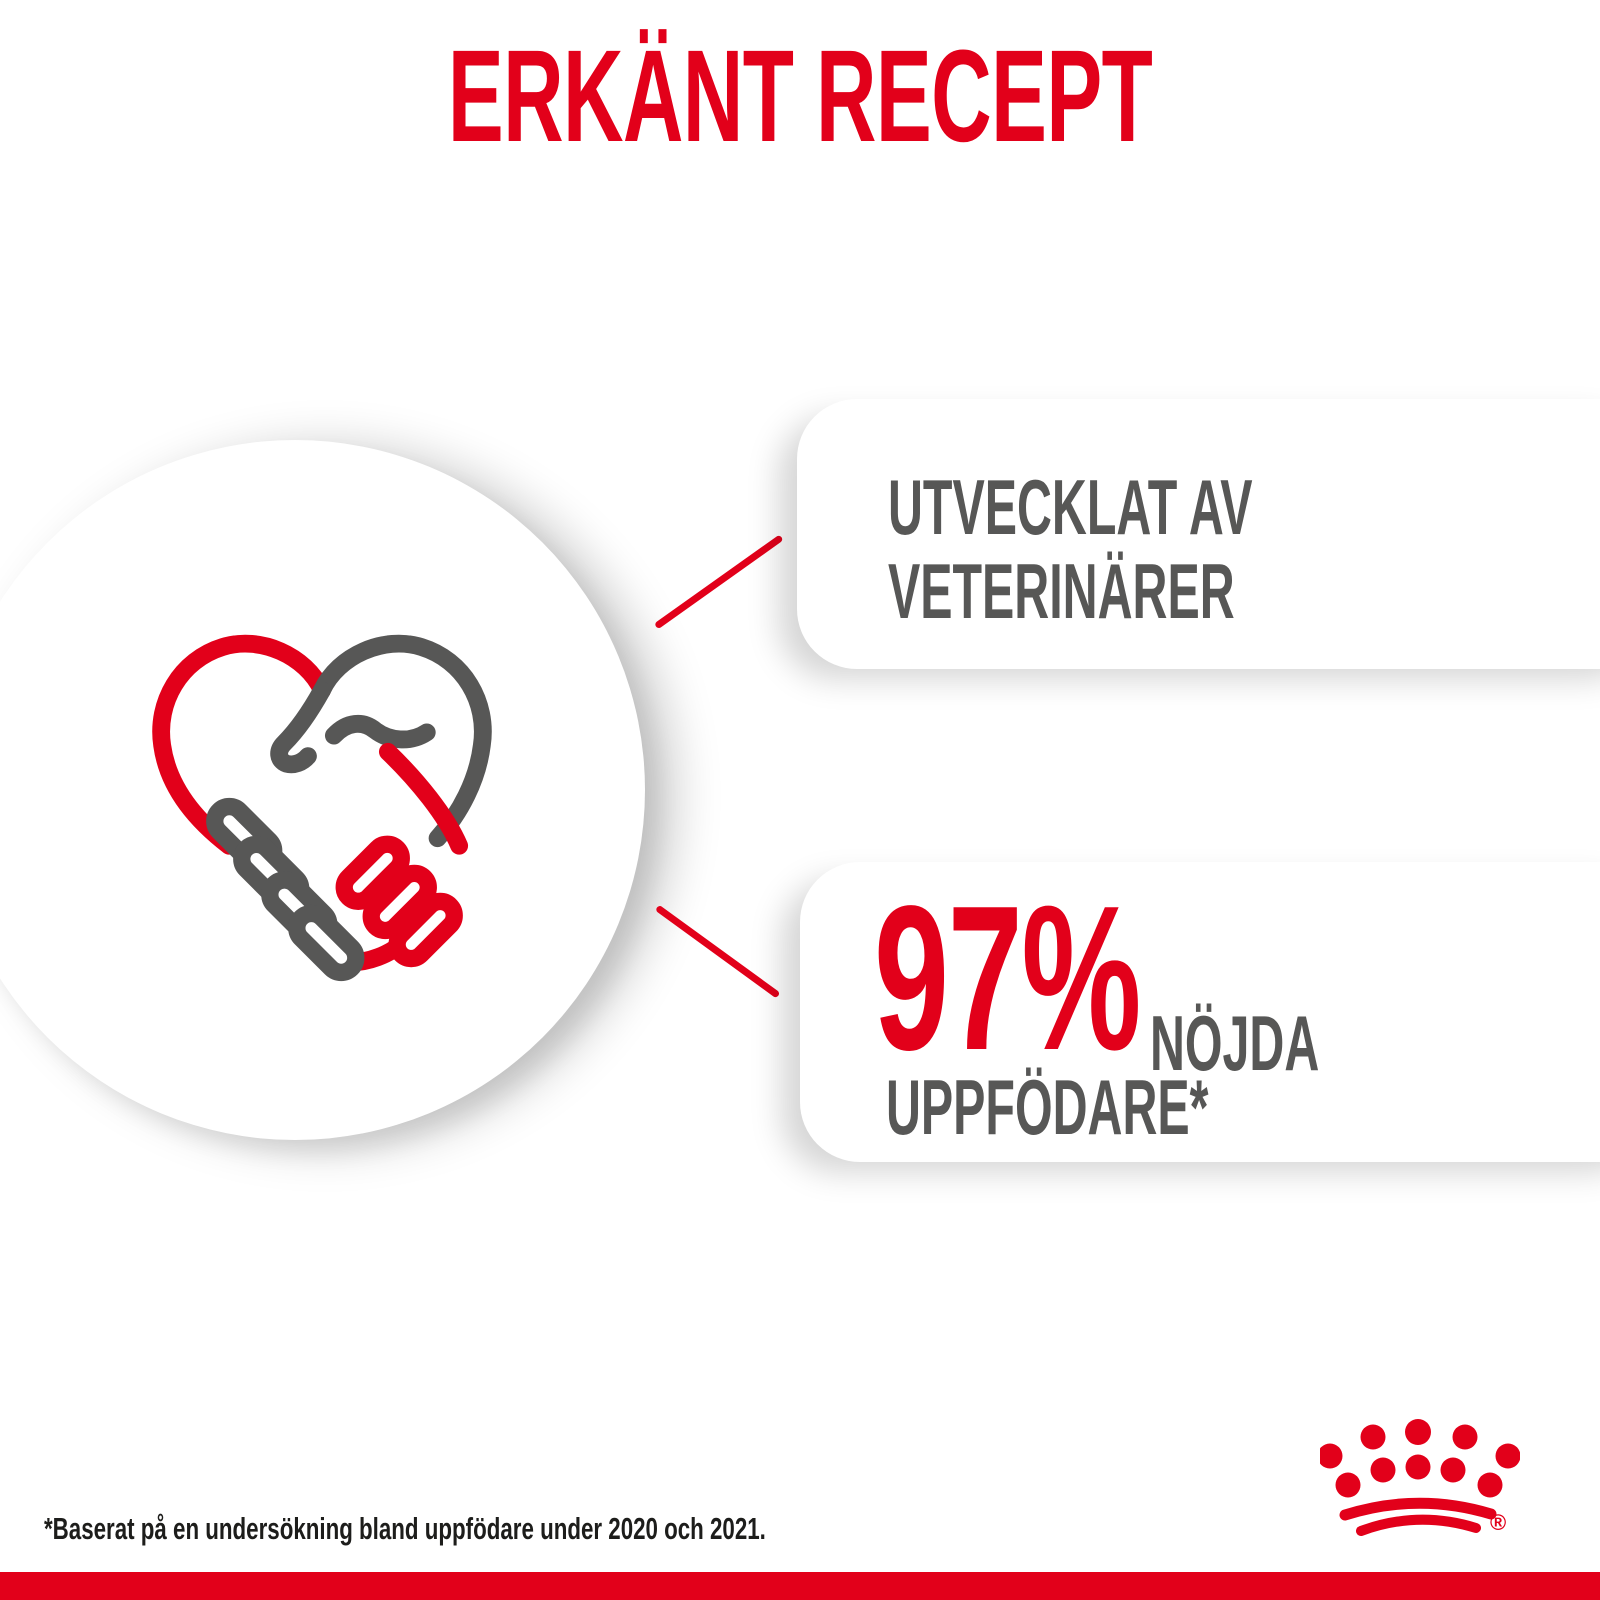 The height and width of the screenshot is (1600, 1600). I want to click on gray-thumb, so click(380, 732).